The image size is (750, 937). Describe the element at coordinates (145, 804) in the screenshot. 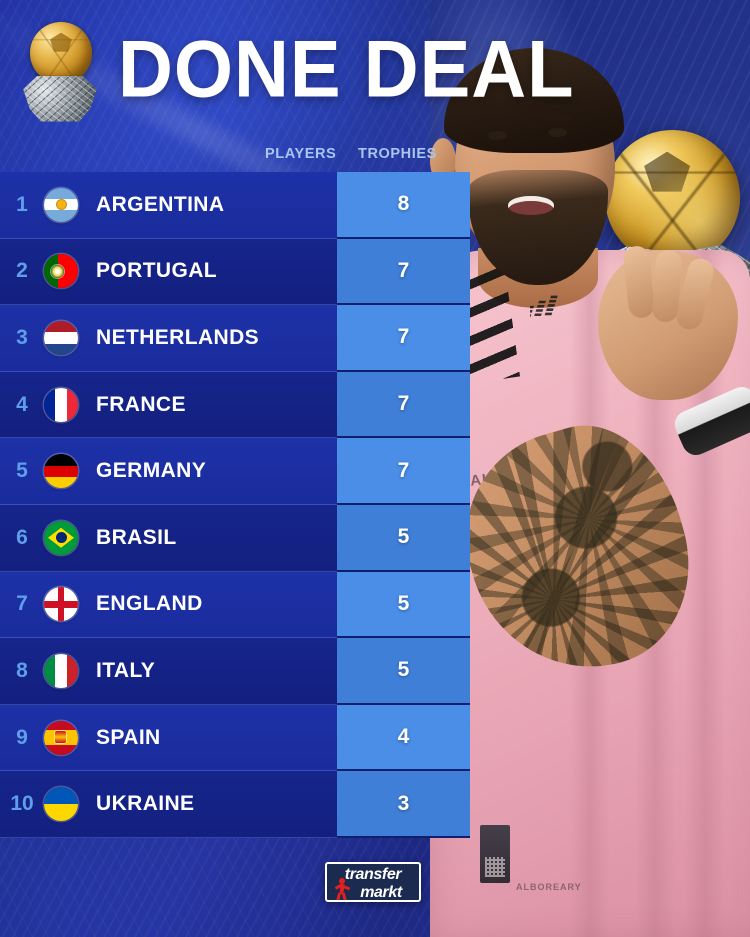

I see `country-name: UKRAINE` at that location.